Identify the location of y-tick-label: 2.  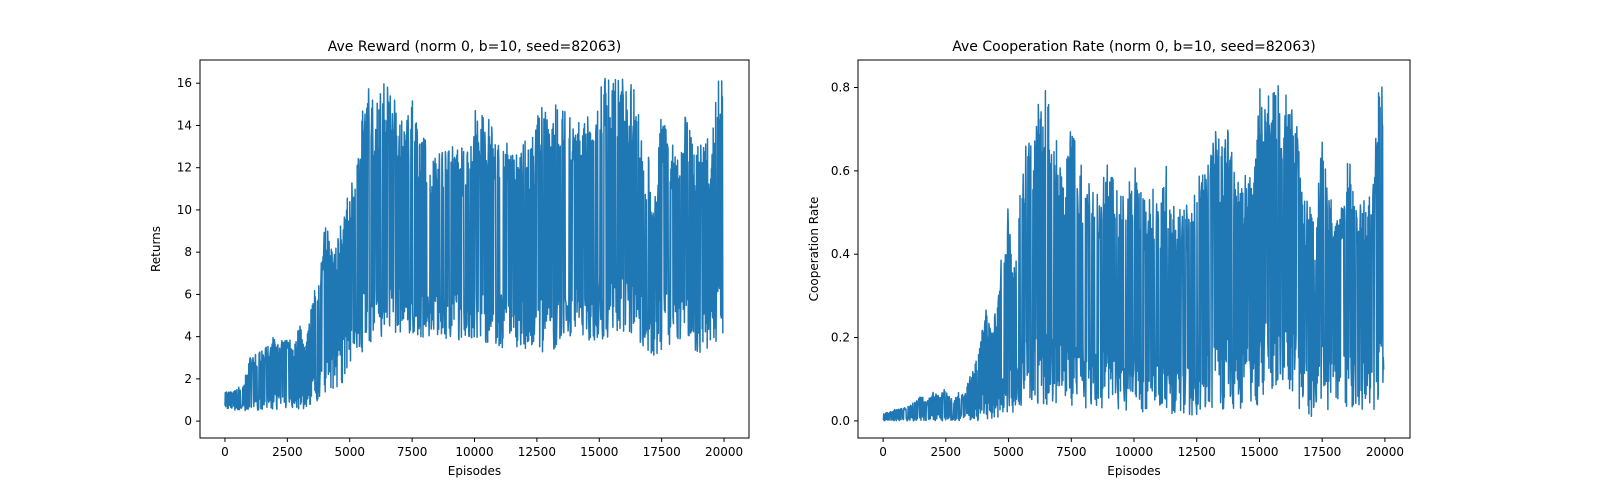
(188, 379).